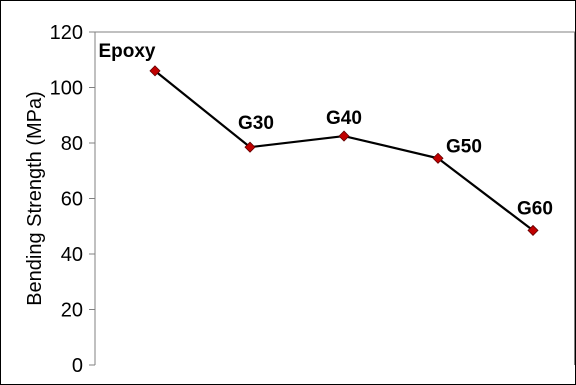 Image resolution: width=576 pixels, height=385 pixels. I want to click on data-label: G30, so click(256, 123).